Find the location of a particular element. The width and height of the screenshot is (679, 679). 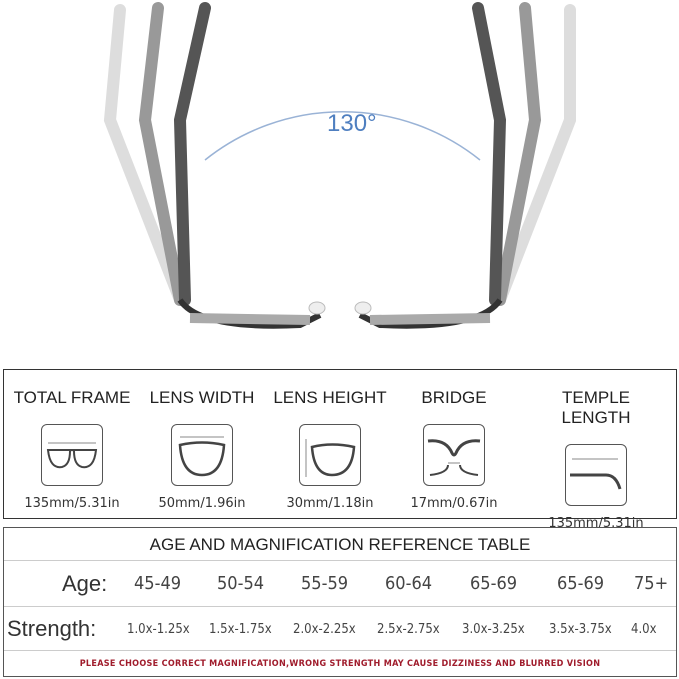

age-label: Age: is located at coordinates (85, 583).